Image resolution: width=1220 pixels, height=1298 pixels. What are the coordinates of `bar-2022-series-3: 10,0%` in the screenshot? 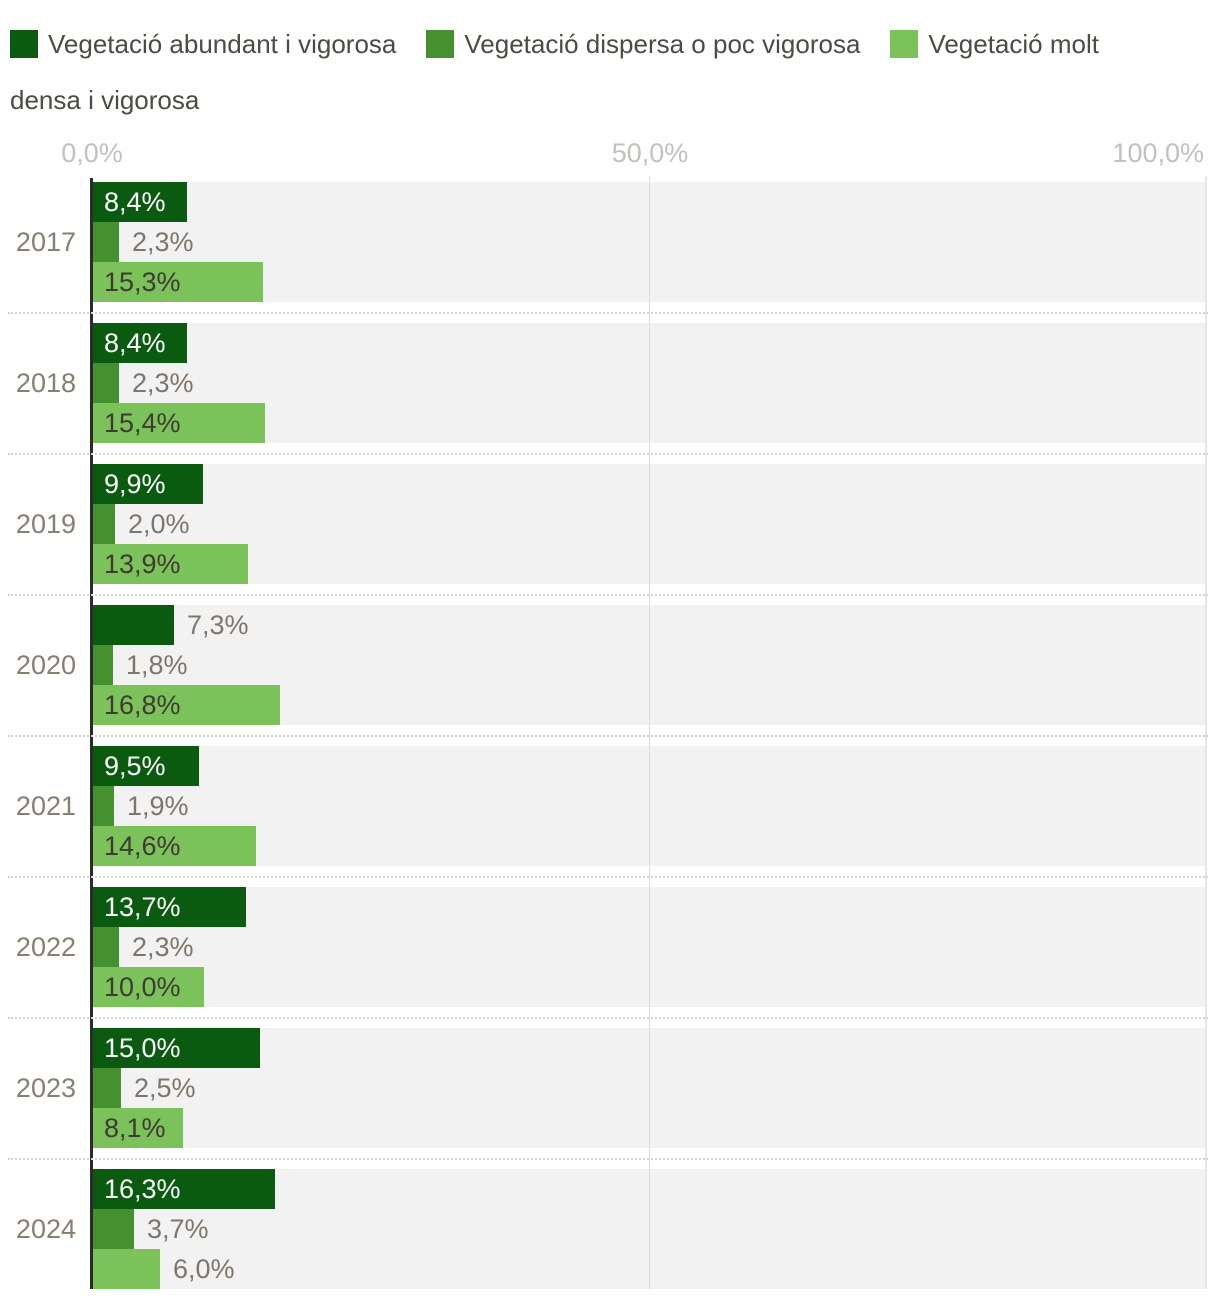 It's located at (148, 987).